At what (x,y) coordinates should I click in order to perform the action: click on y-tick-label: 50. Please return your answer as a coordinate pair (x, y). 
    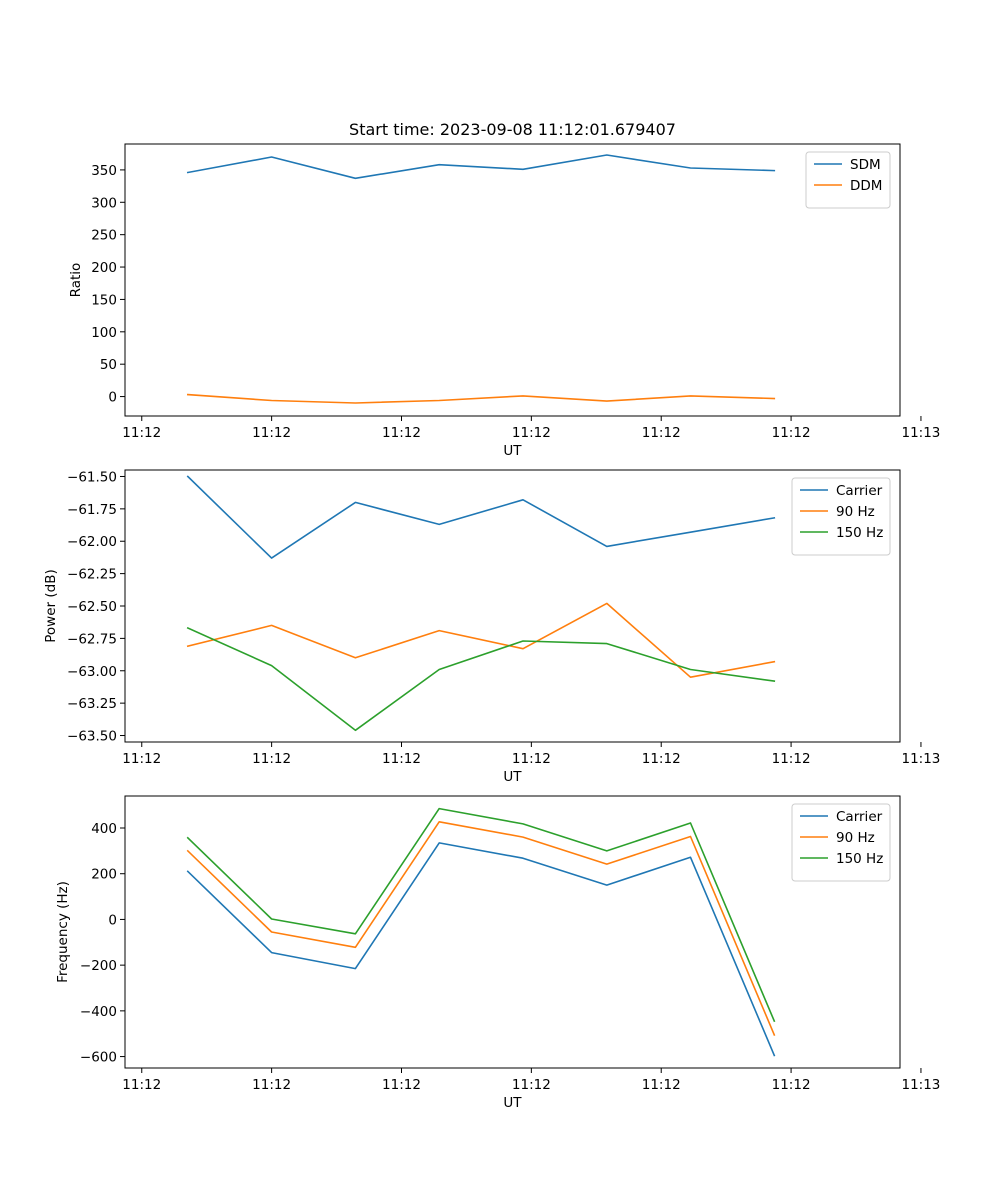
    Looking at the image, I should click on (108, 365).